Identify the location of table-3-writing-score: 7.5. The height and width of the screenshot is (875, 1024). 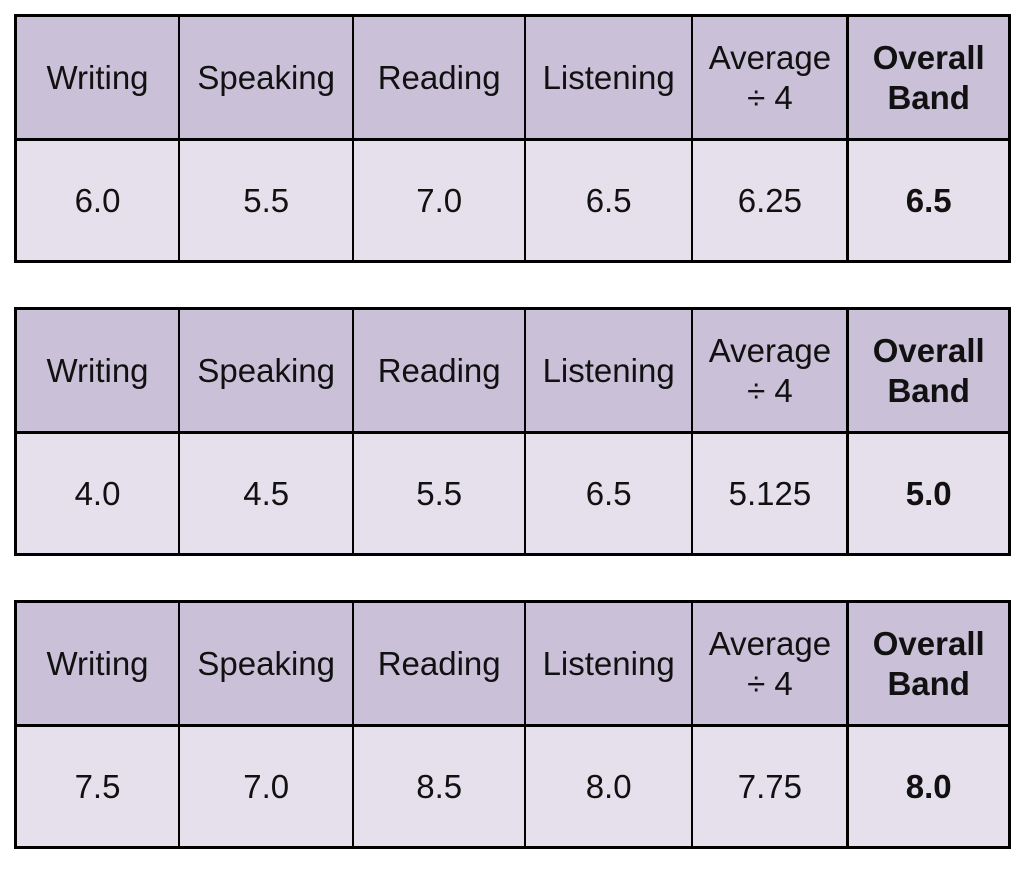
(97, 786).